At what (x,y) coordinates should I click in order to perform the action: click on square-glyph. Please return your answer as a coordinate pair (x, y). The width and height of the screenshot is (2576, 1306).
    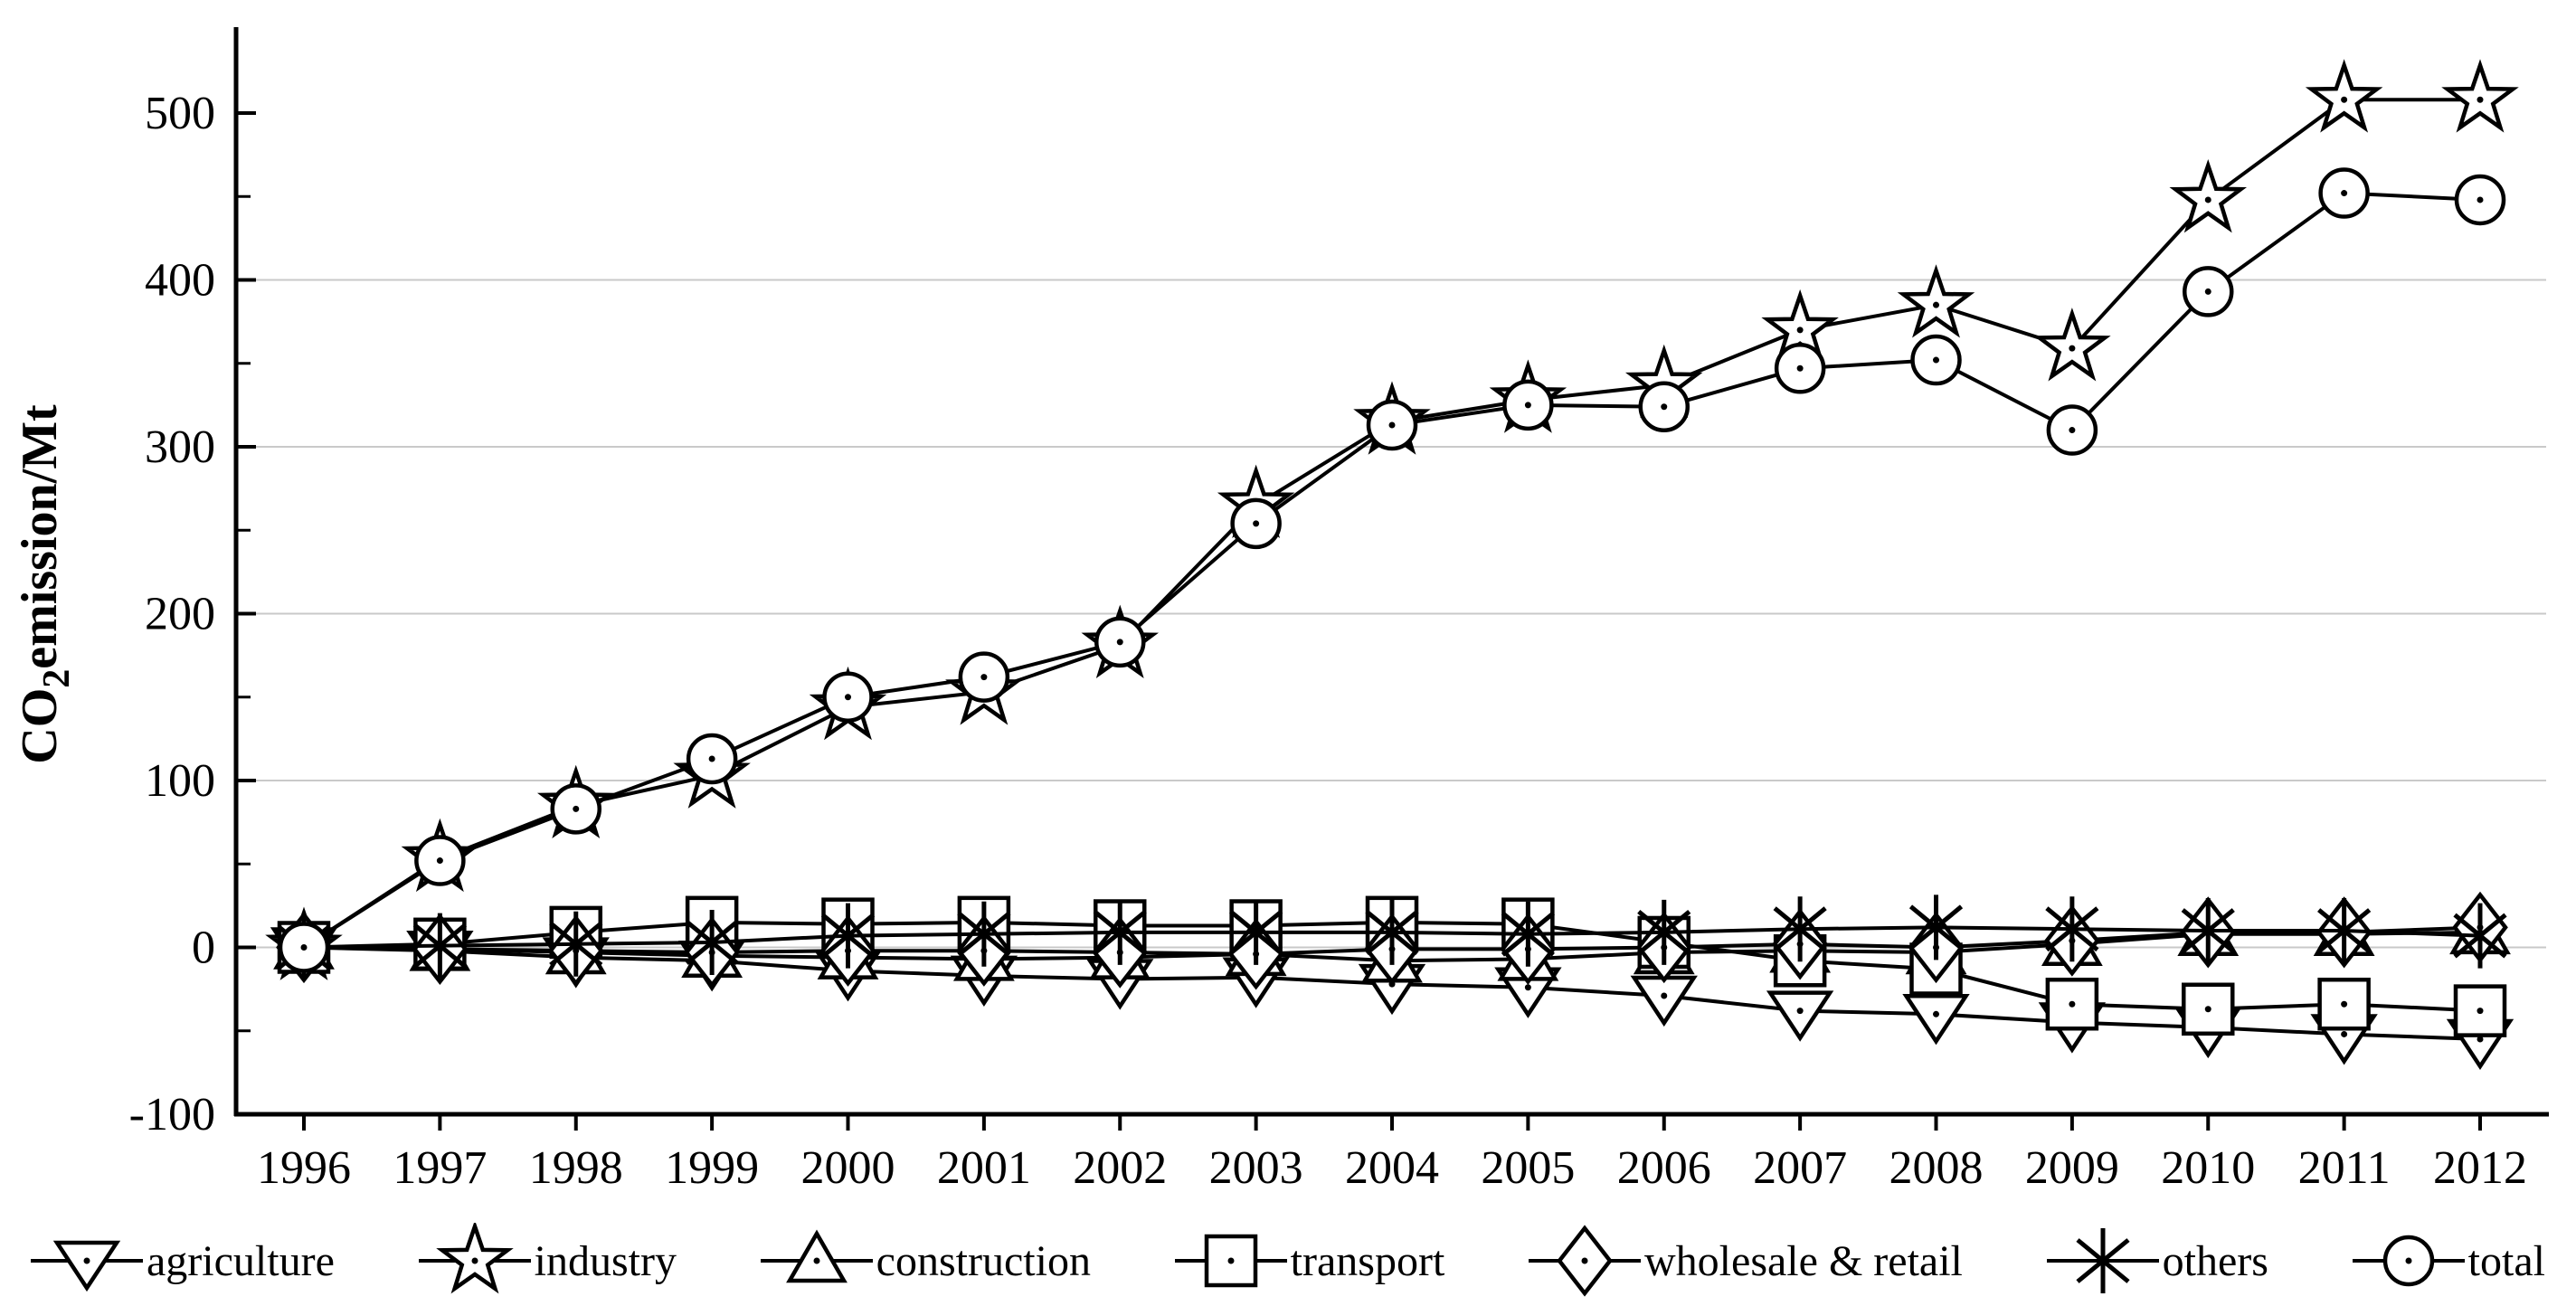
    Looking at the image, I should click on (1230, 1261).